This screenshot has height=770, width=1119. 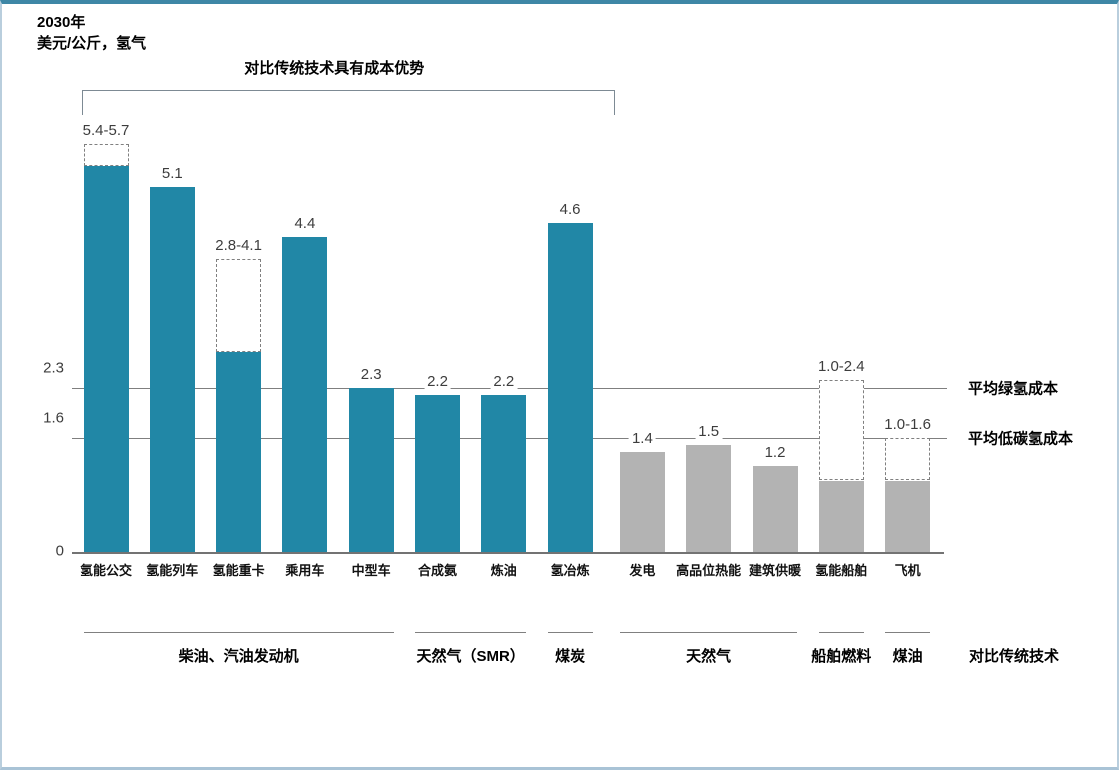 What do you see at coordinates (371, 374) in the screenshot?
I see `bar-value-label: 2.3` at bounding box center [371, 374].